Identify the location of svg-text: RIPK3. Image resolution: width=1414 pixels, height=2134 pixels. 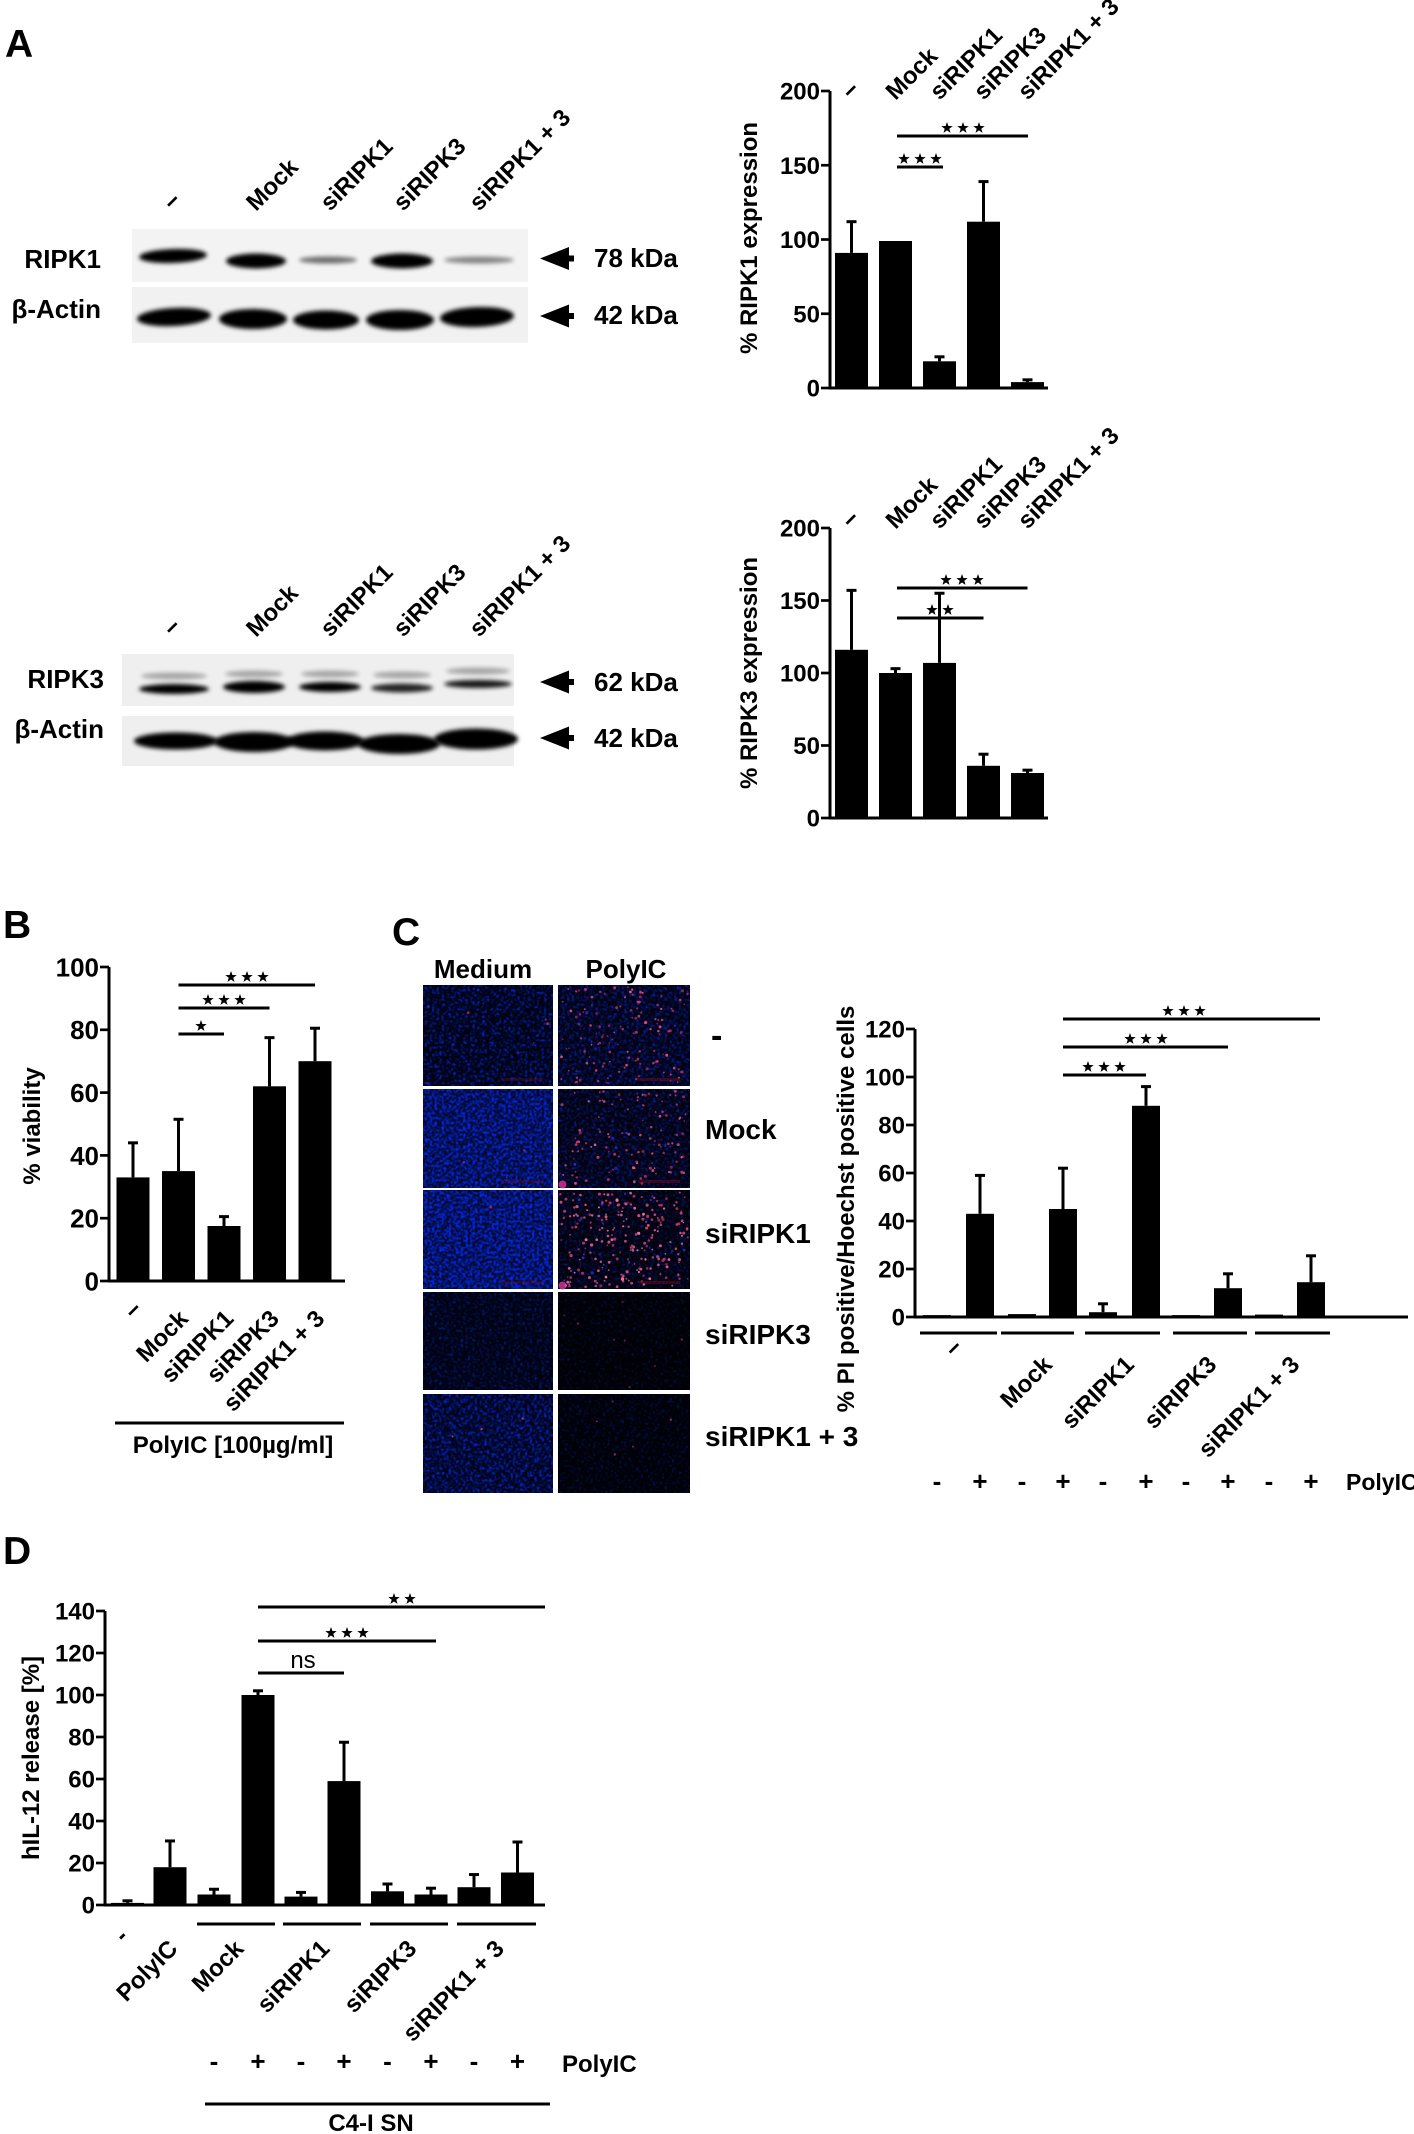
(65, 679).